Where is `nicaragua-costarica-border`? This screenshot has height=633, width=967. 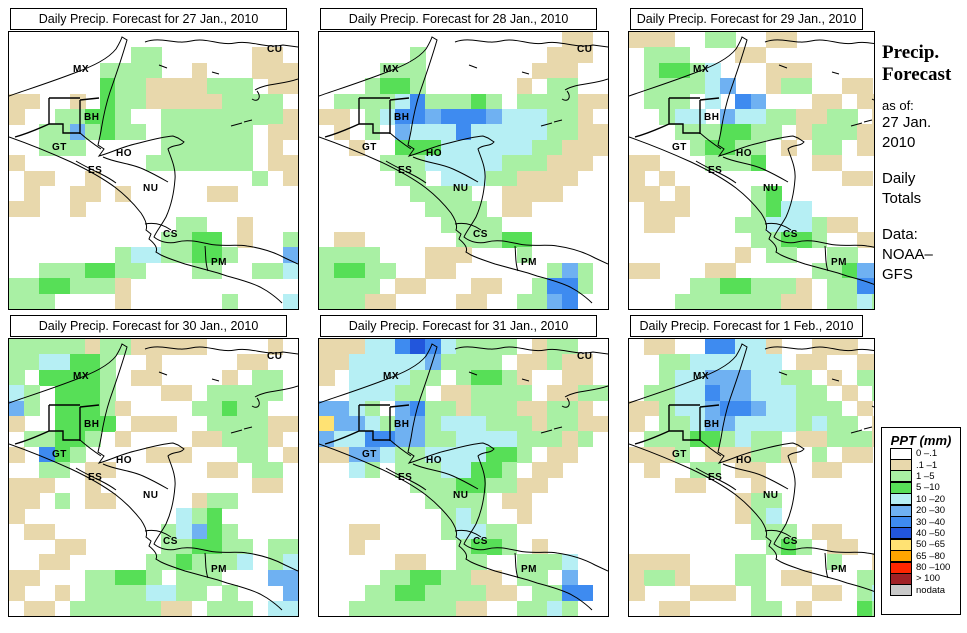 nicaragua-costarica-border is located at coordinates (778, 533).